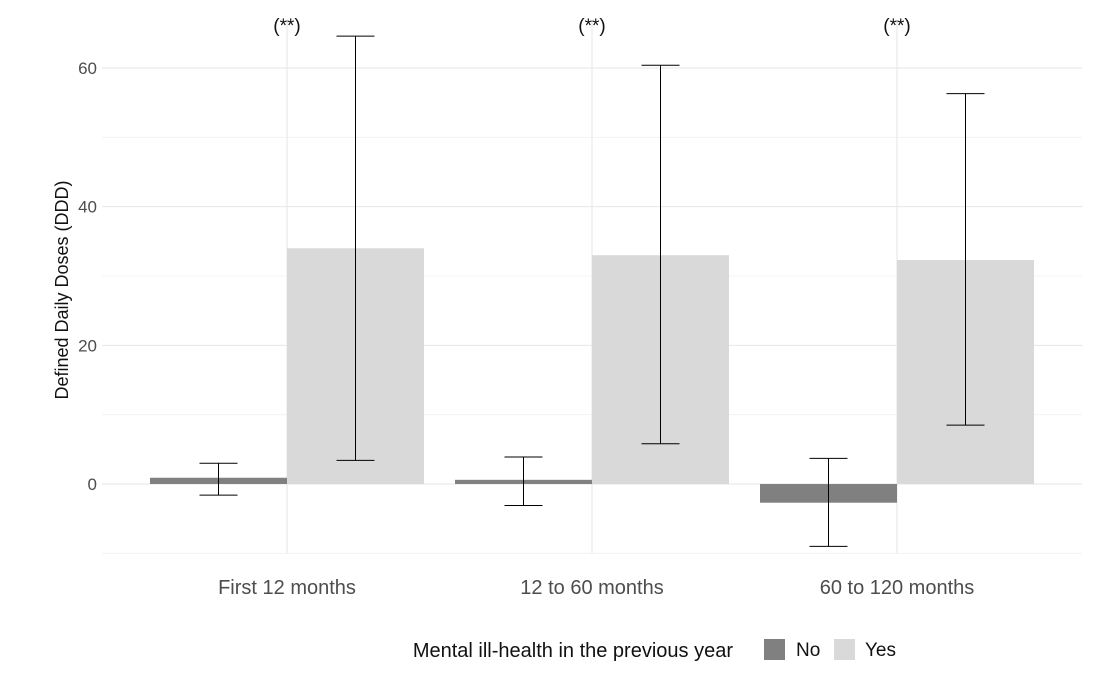  I want to click on legend-label-yes: Yes, so click(880, 650).